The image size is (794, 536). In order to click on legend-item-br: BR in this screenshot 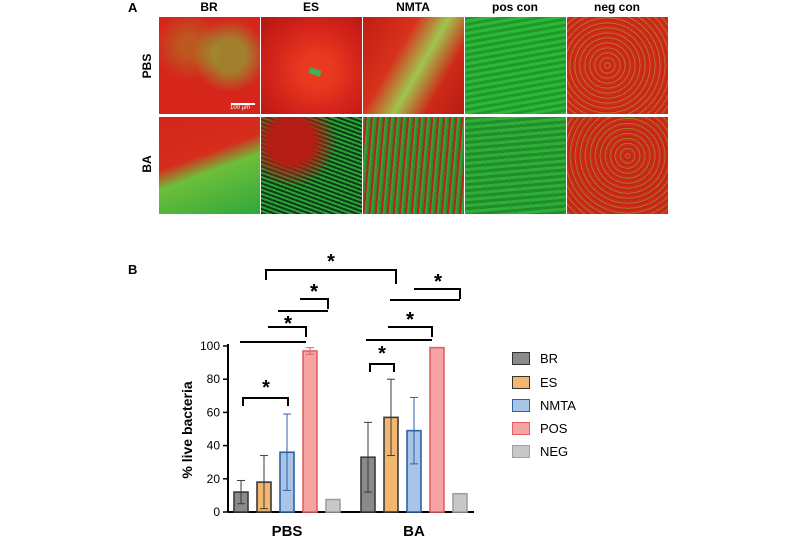, I will do `click(535, 358)`.